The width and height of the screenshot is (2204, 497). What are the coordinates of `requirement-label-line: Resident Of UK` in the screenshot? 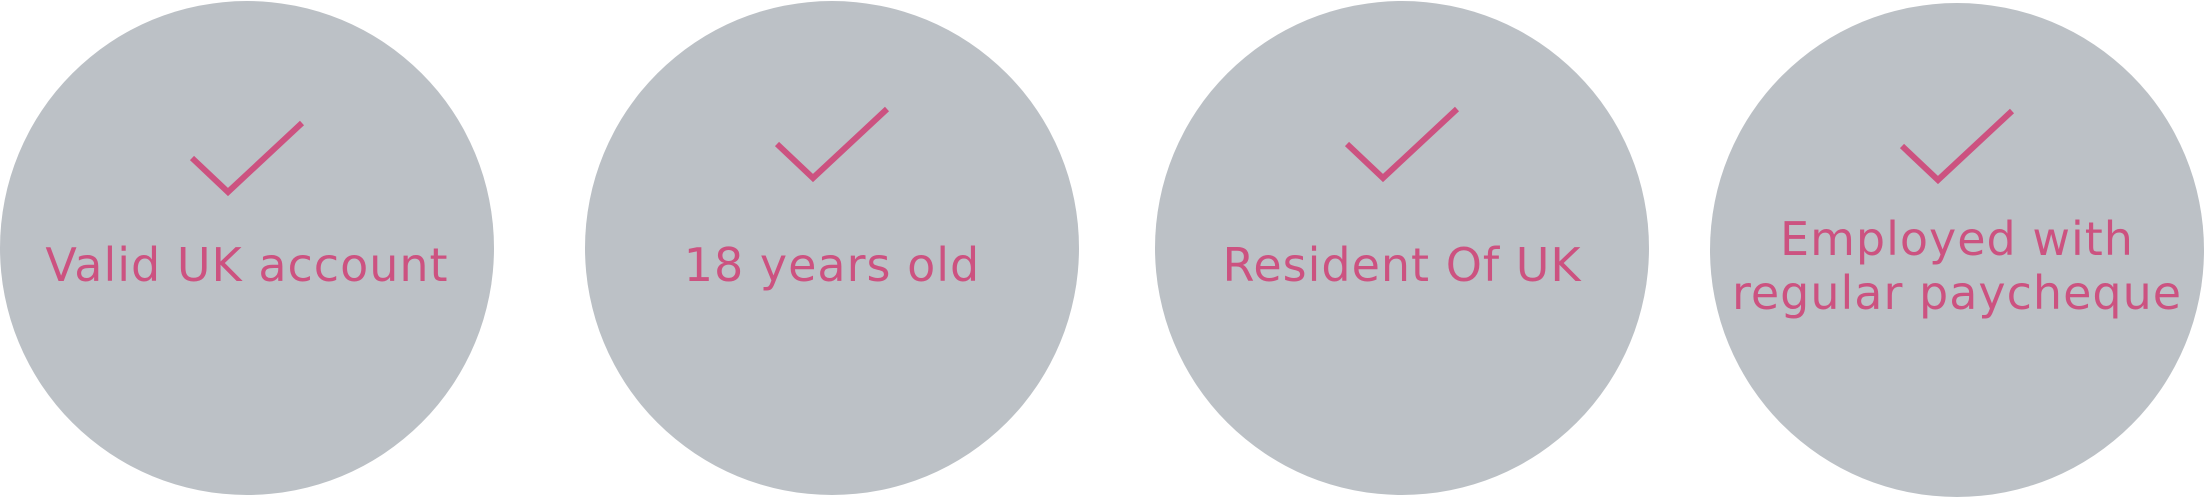 It's located at (1402, 265).